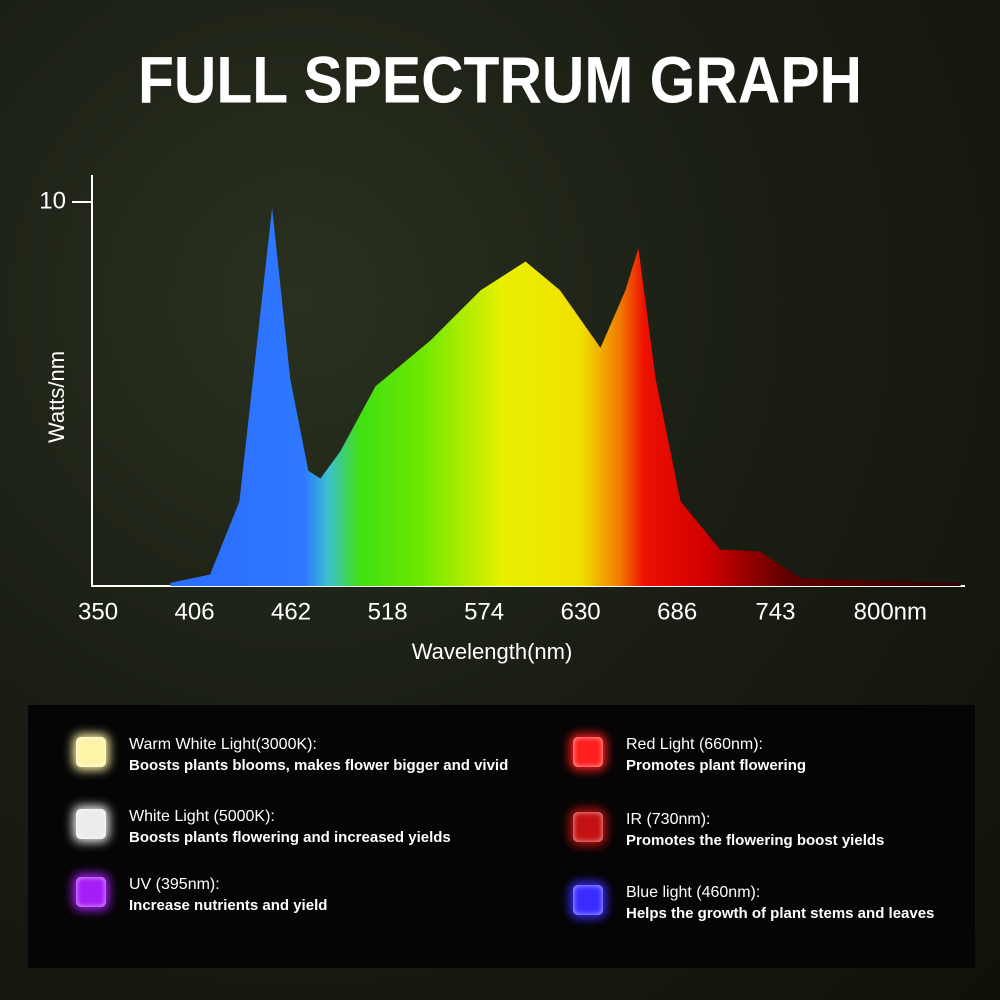  Describe the element at coordinates (388, 611) in the screenshot. I see `x-tick-label: 518` at that location.